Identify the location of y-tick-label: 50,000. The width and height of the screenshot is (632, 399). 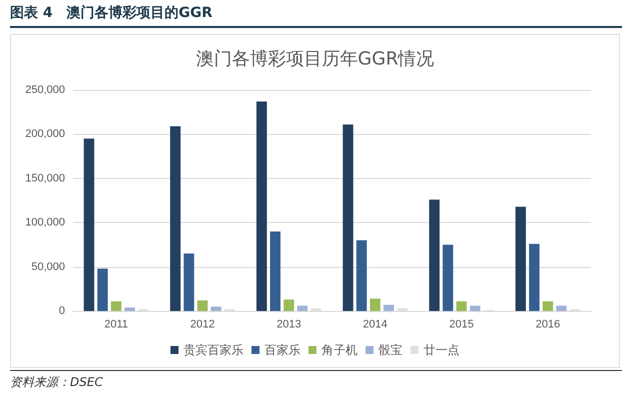
(48, 266).